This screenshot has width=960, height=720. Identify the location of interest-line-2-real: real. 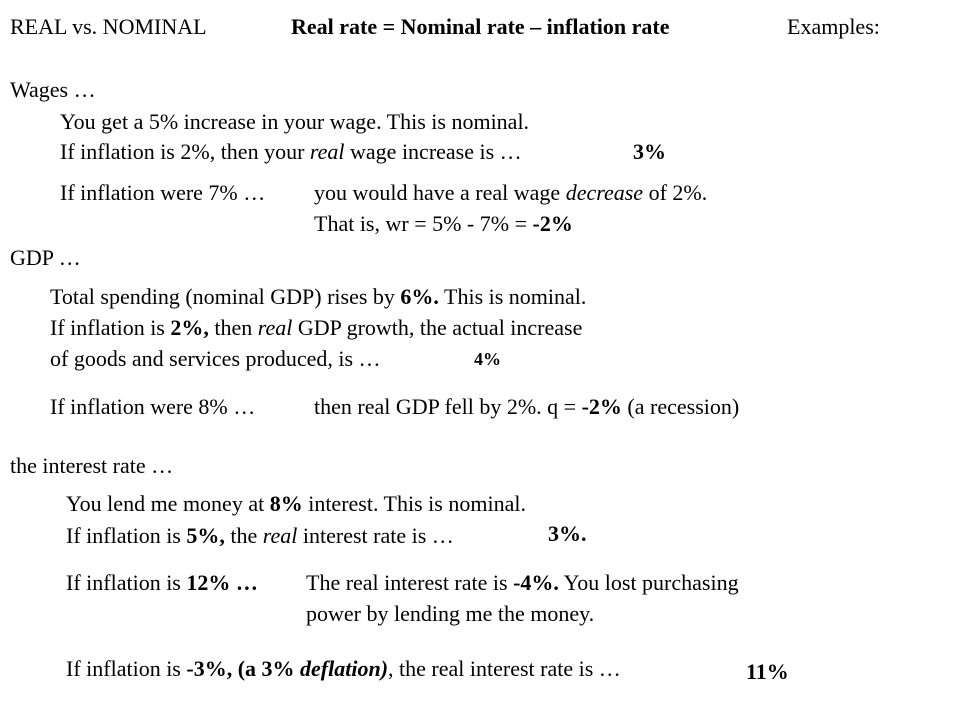
(280, 535).